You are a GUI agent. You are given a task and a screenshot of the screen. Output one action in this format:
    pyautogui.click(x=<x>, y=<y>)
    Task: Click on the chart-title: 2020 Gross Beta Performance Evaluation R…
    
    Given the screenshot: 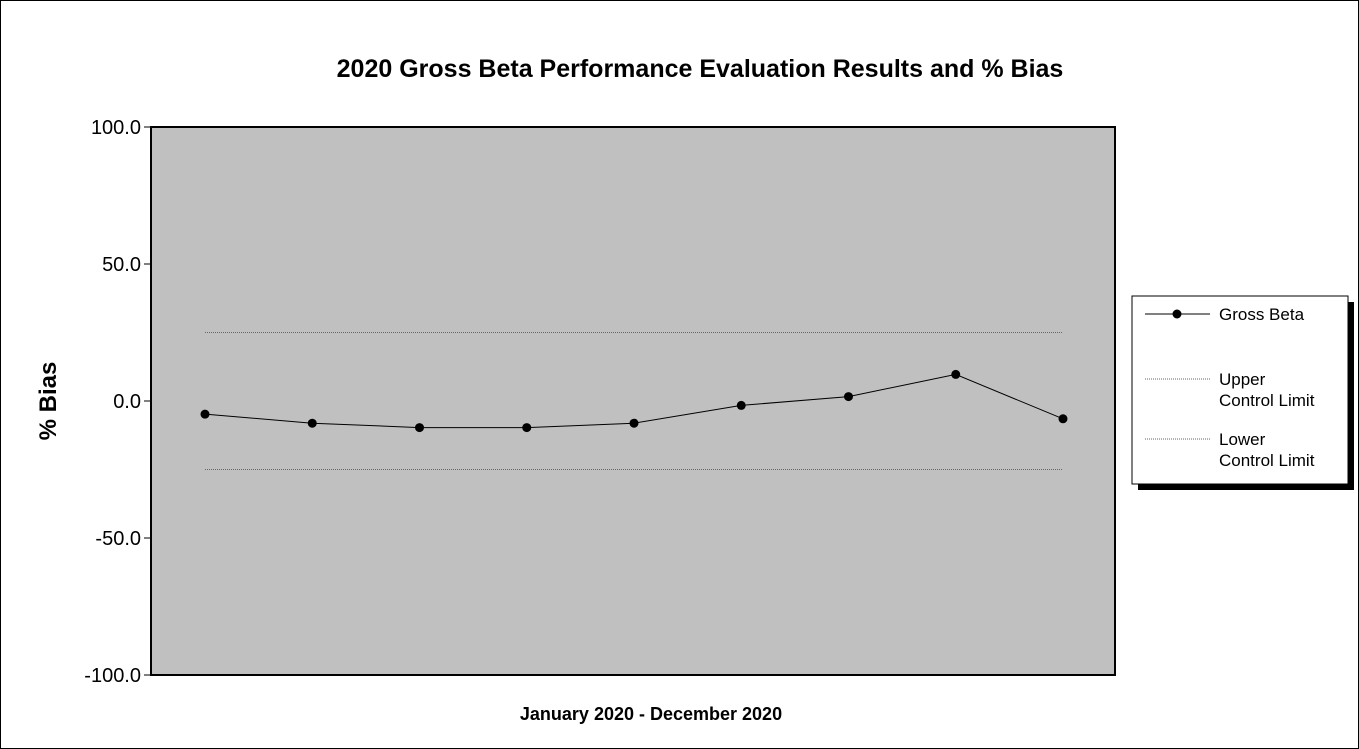 What is the action you would take?
    pyautogui.click(x=700, y=69)
    